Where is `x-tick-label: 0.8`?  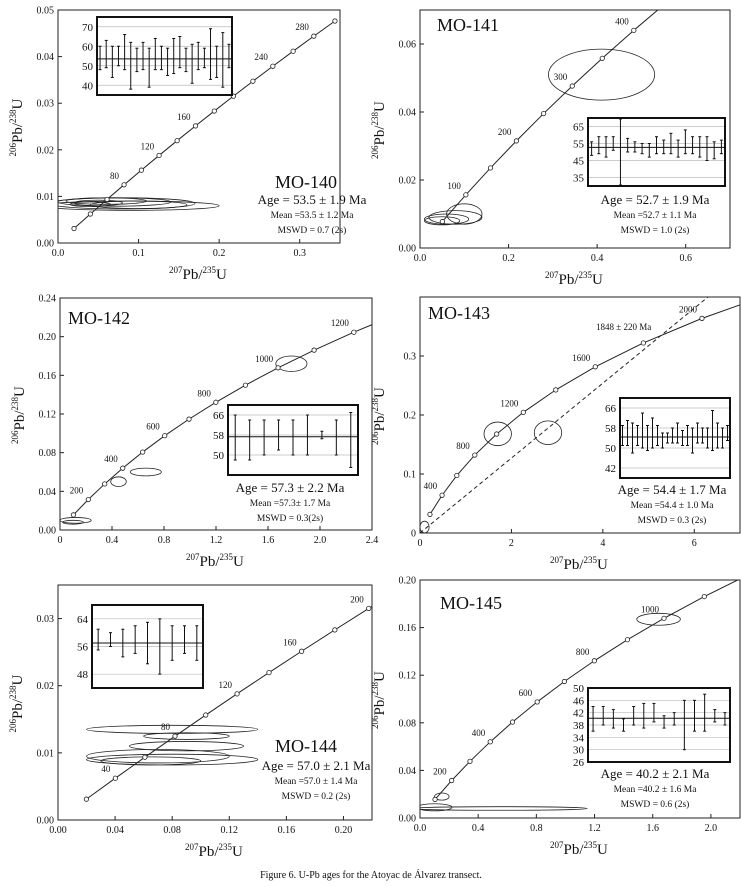
x-tick-label: 0.8 is located at coordinates (536, 828).